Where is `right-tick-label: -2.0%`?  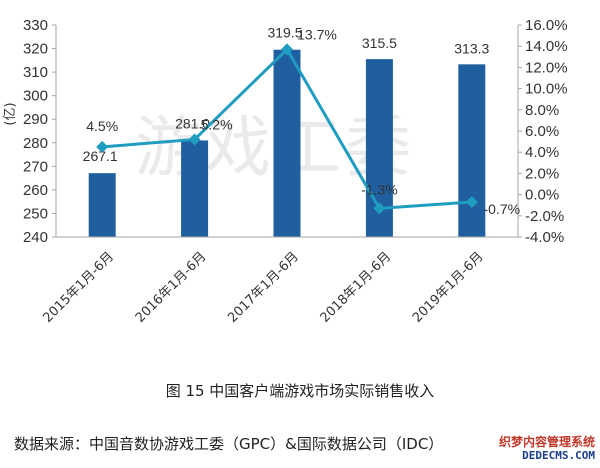
right-tick-label: -2.0% is located at coordinates (544, 216).